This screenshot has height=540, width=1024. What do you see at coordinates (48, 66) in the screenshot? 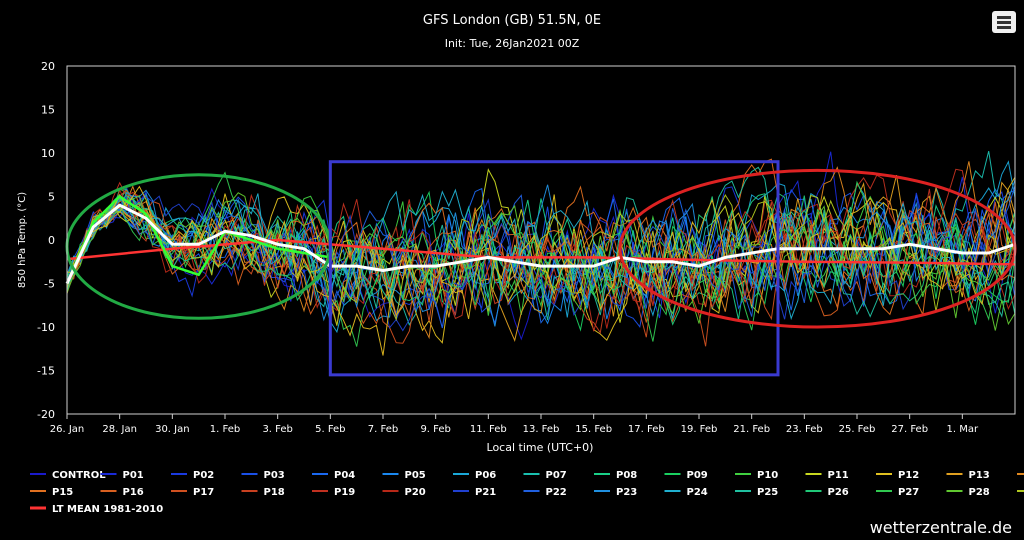
I see `y-tick-label: 20` at bounding box center [48, 66].